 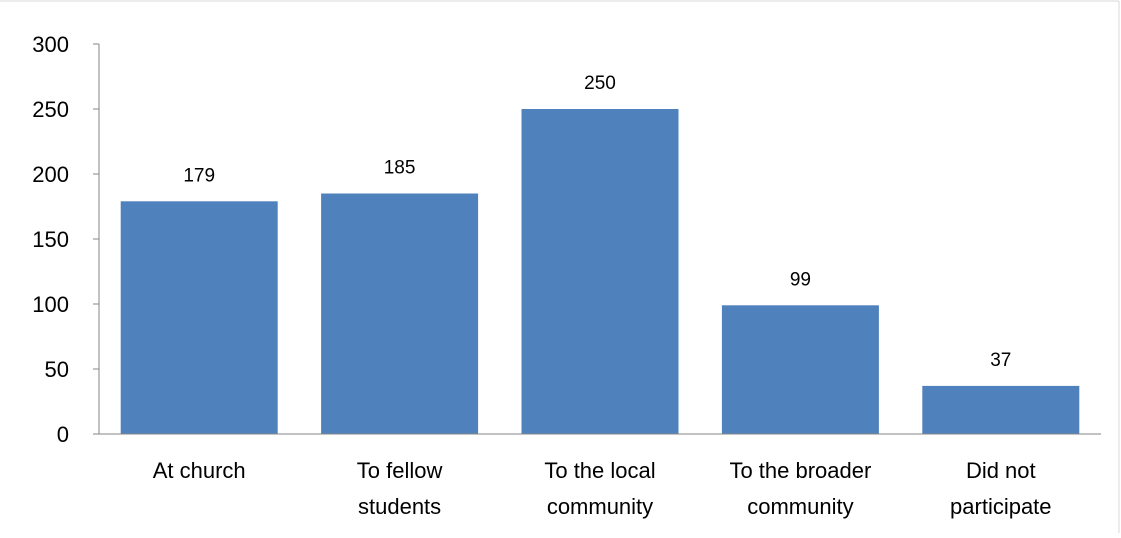 What do you see at coordinates (50, 239) in the screenshot?
I see `y-tick-label: 150` at bounding box center [50, 239].